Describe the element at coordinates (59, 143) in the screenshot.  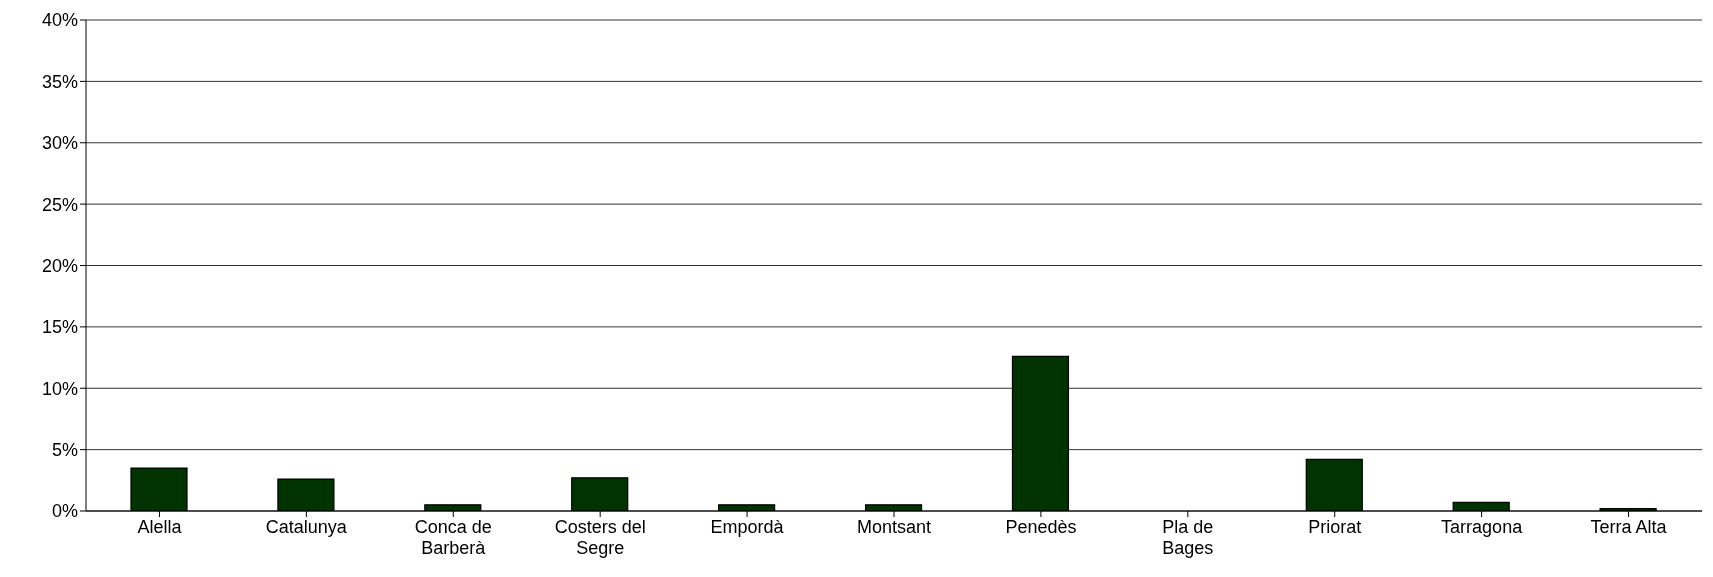
I see `y-tick-label: 30%` at that location.